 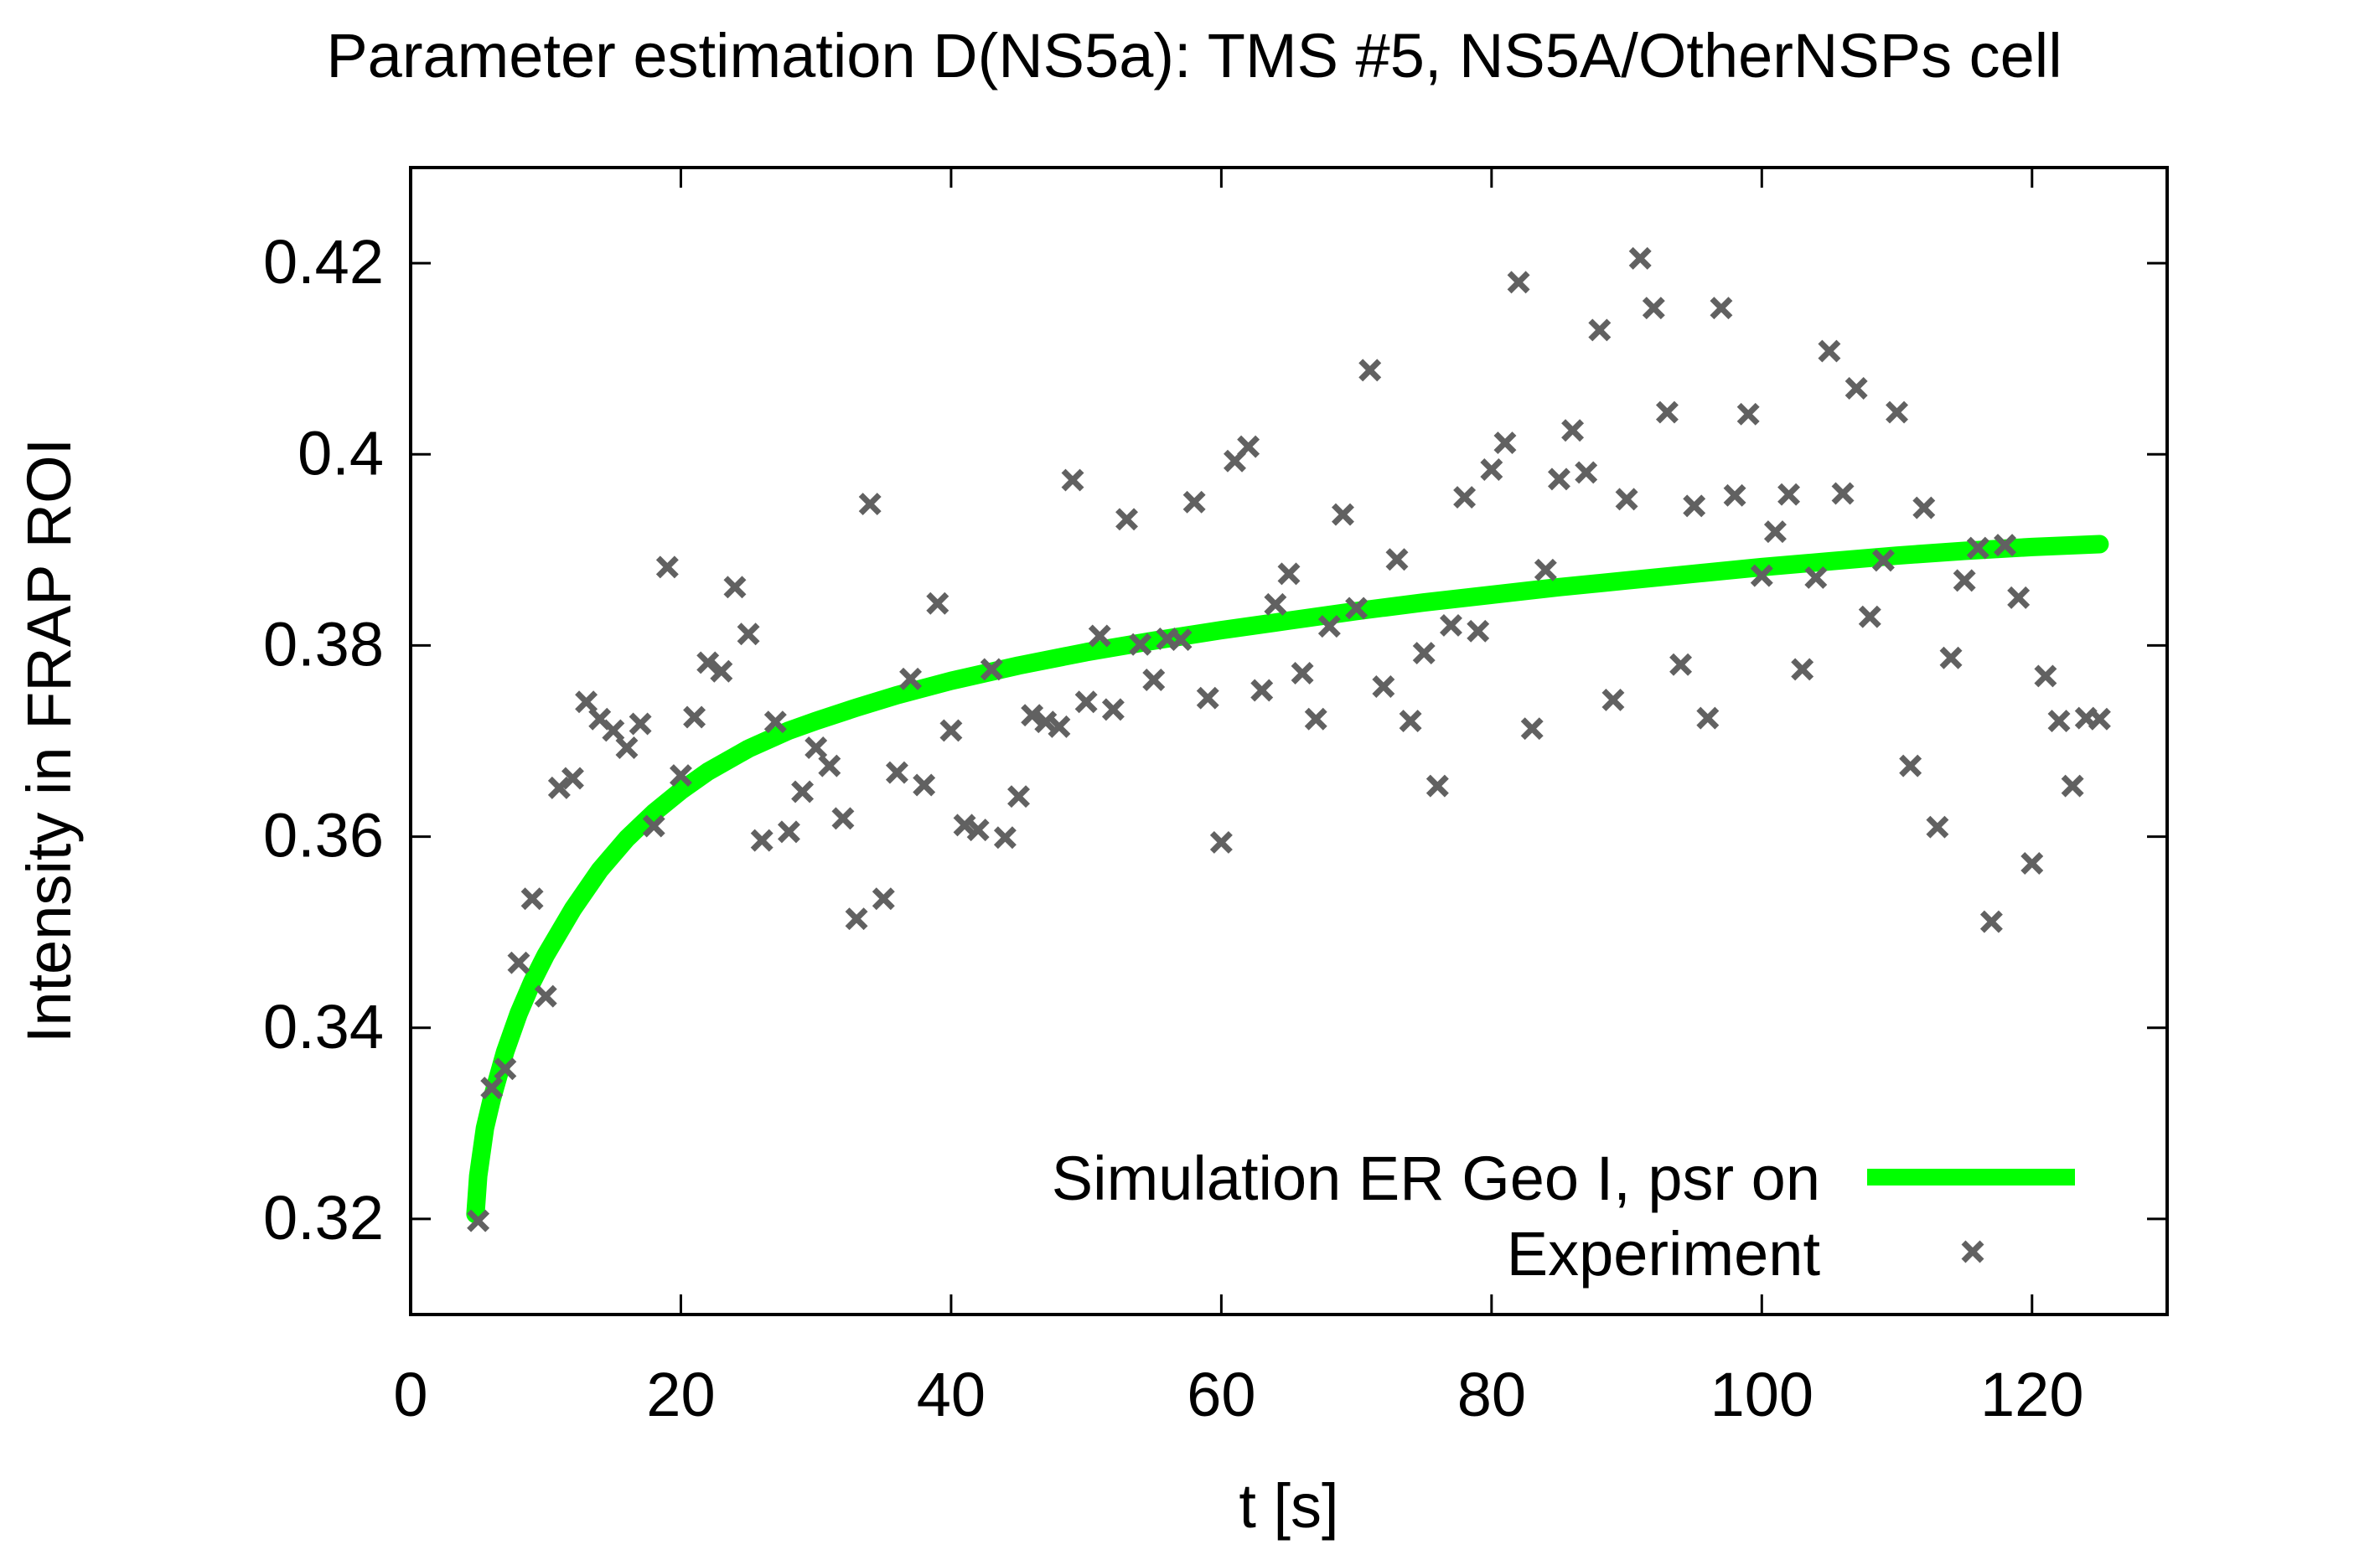 What do you see at coordinates (1436, 1178) in the screenshot?
I see `legend-label-simulation: Simulation ER Geo I, psr on` at bounding box center [1436, 1178].